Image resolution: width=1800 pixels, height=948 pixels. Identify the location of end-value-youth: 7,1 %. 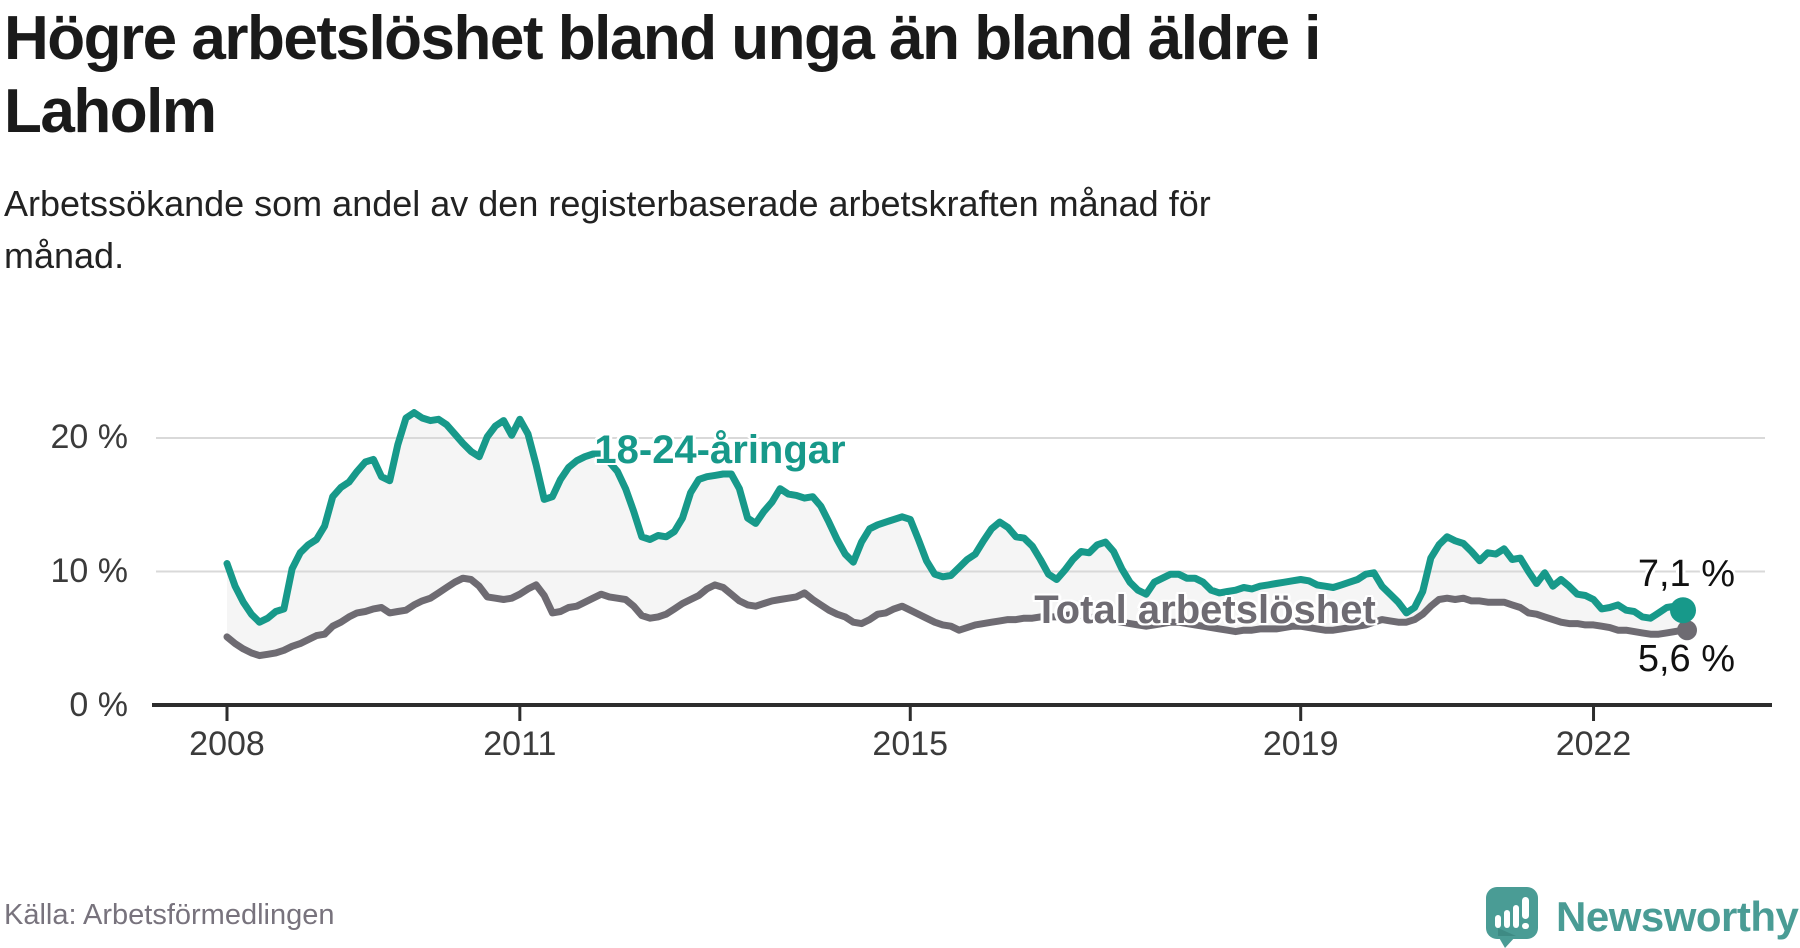
(1686, 574).